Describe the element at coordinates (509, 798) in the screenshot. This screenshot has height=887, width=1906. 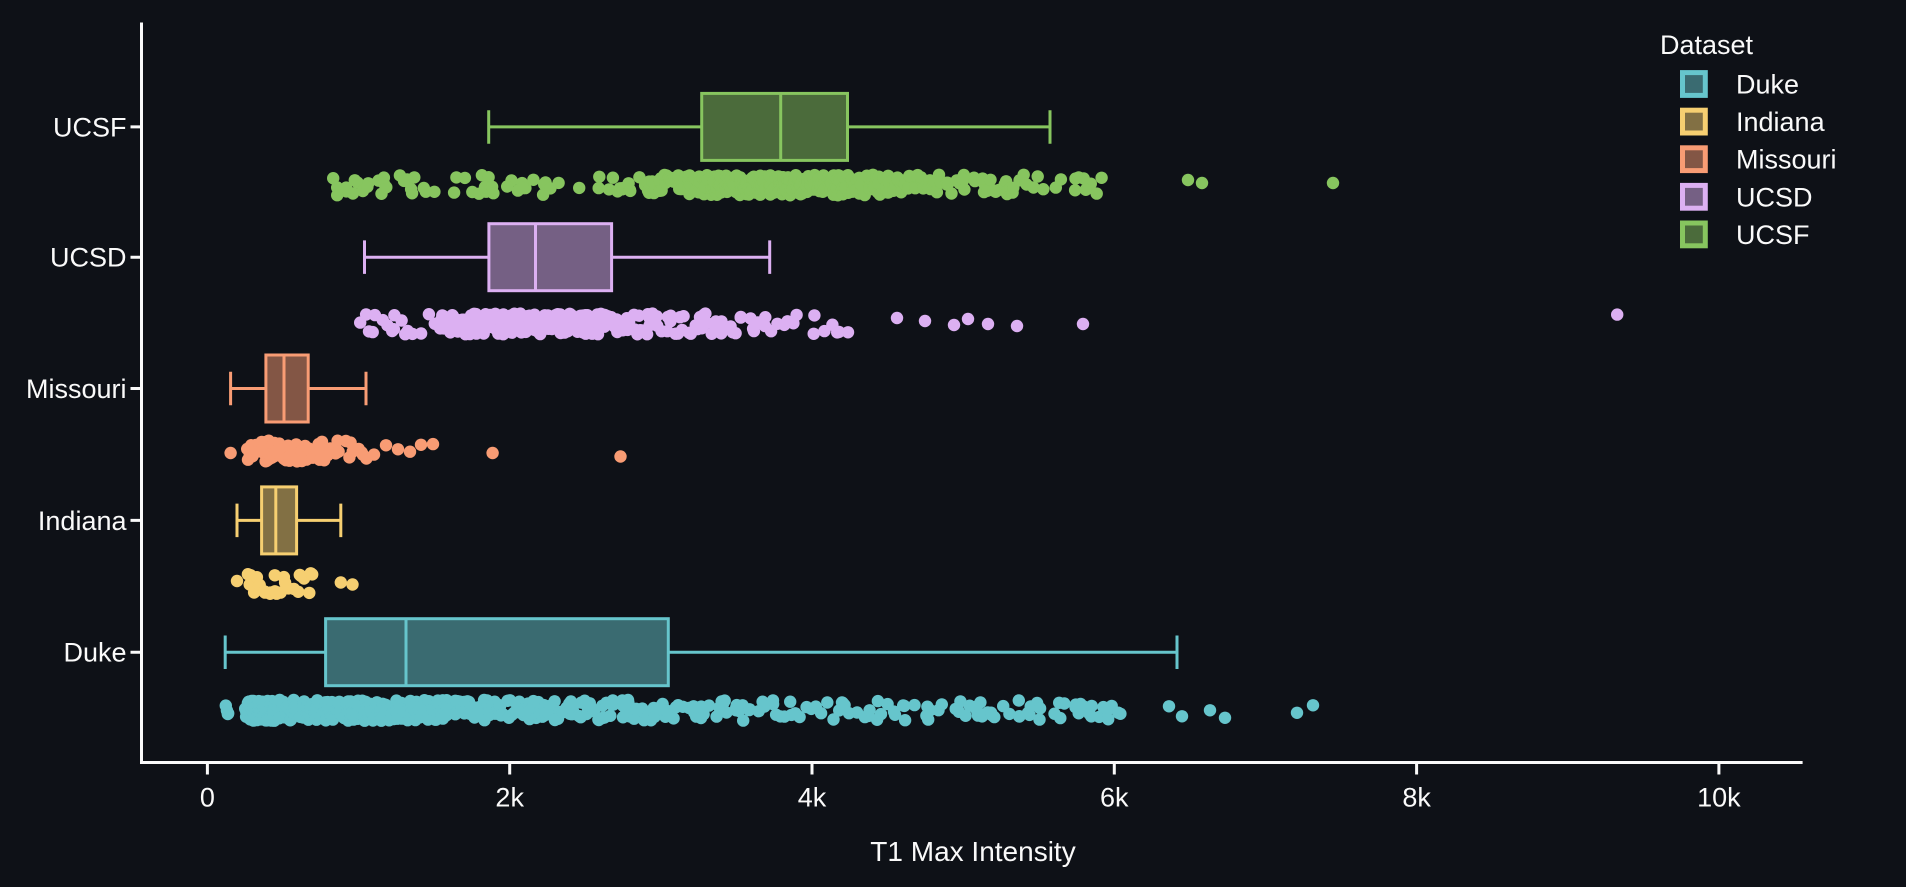
I see `svg-text: 2k` at that location.